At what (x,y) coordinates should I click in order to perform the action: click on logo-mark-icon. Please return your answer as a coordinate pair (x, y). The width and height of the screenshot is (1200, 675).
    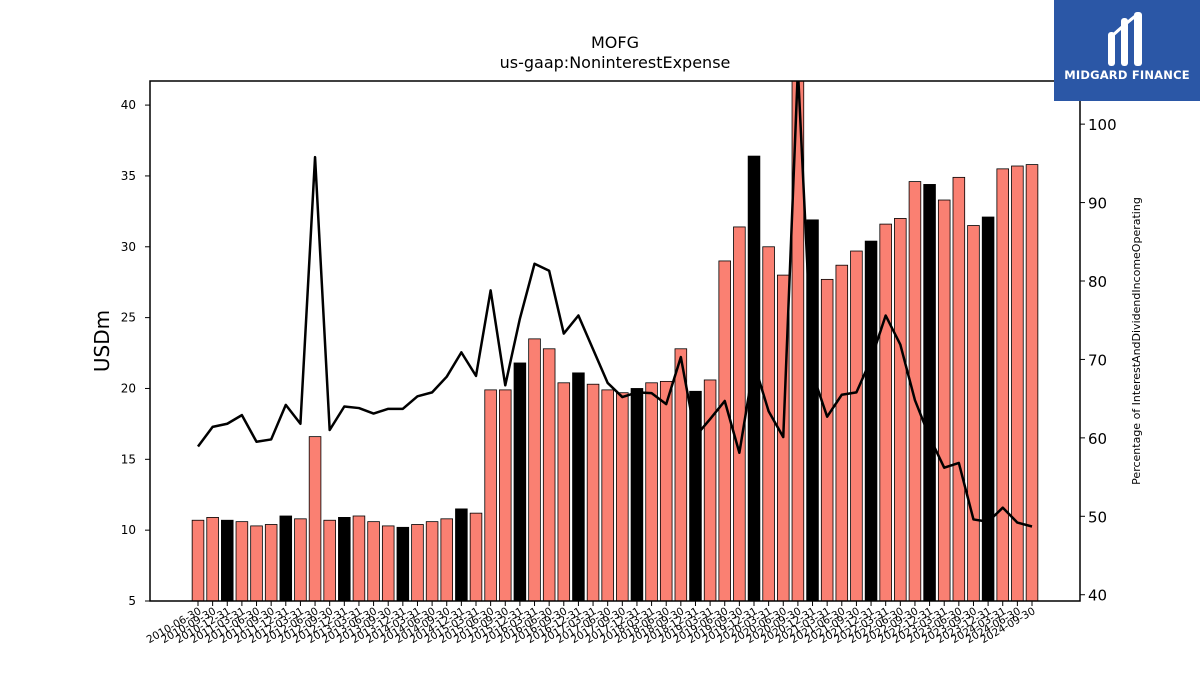
    Looking at the image, I should click on (1125, 39).